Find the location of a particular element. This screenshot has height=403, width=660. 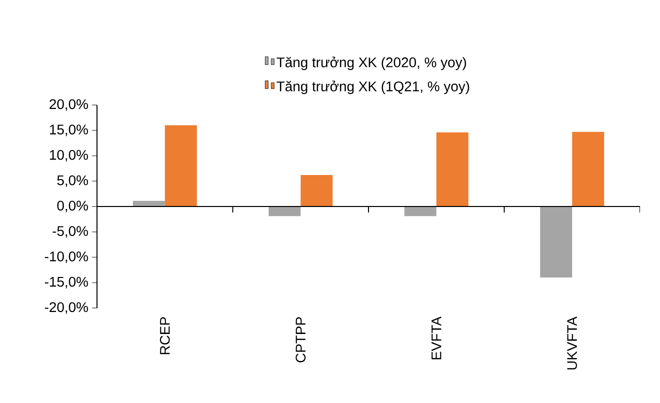

y-tick-label: -15,0% is located at coordinates (66, 282).